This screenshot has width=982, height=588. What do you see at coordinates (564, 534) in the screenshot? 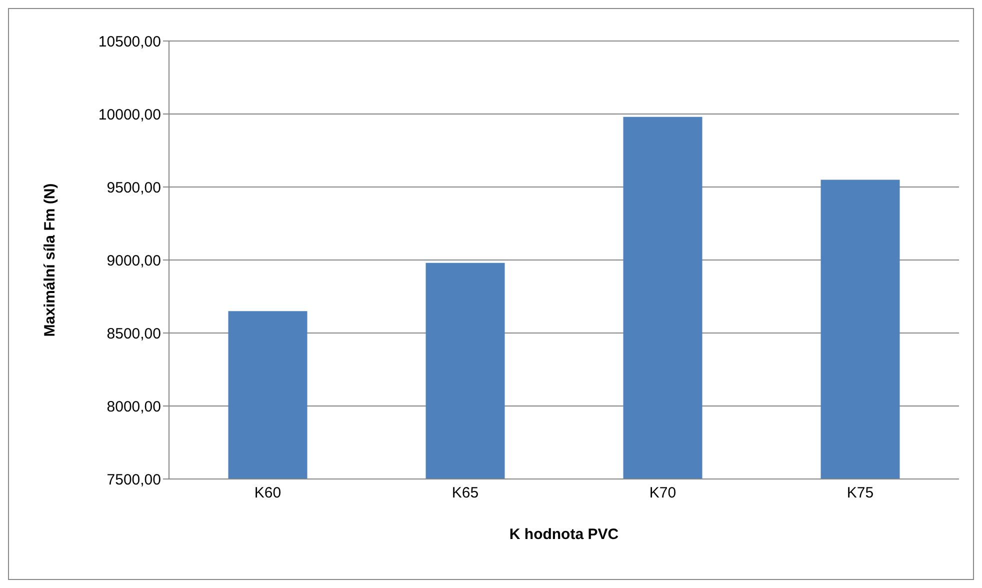
I see `x-axis-title: K hodnota PVC` at bounding box center [564, 534].